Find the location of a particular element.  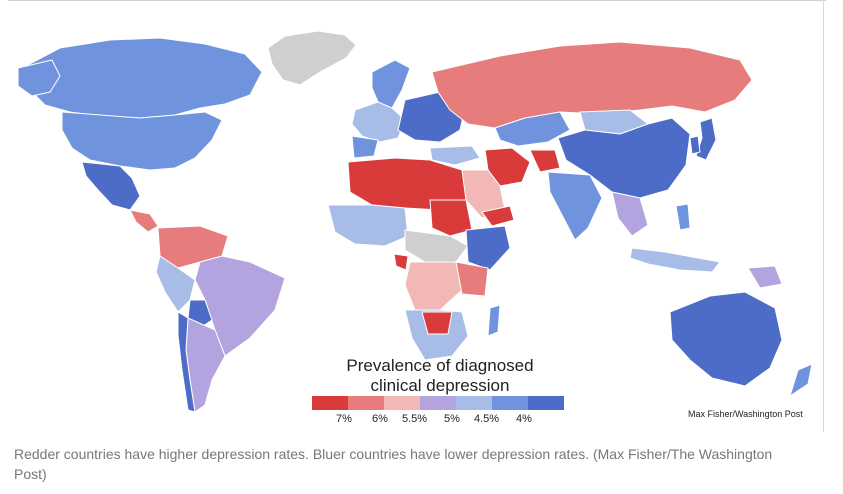

region-zambia is located at coordinates (437, 323).